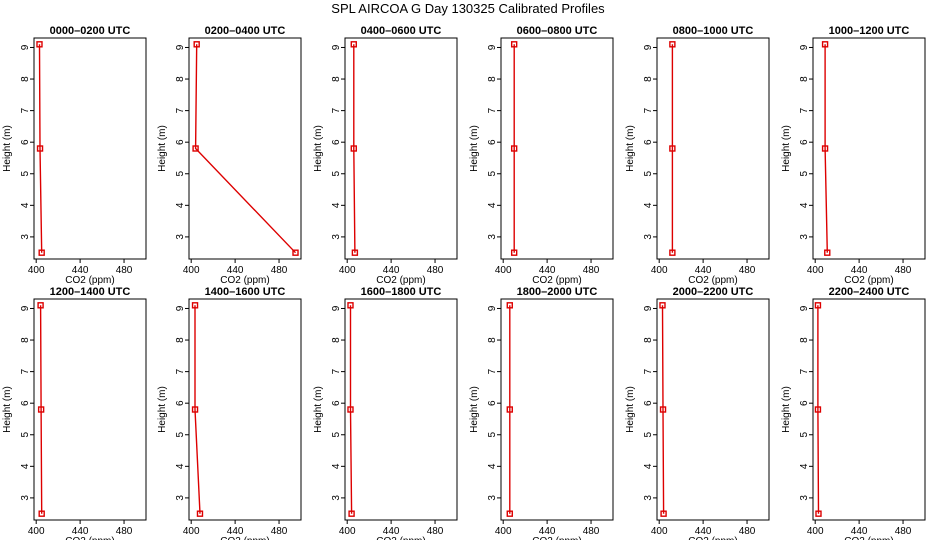  What do you see at coordinates (557, 292) in the screenshot?
I see `panel-title: 1800–2000 UTC` at bounding box center [557, 292].